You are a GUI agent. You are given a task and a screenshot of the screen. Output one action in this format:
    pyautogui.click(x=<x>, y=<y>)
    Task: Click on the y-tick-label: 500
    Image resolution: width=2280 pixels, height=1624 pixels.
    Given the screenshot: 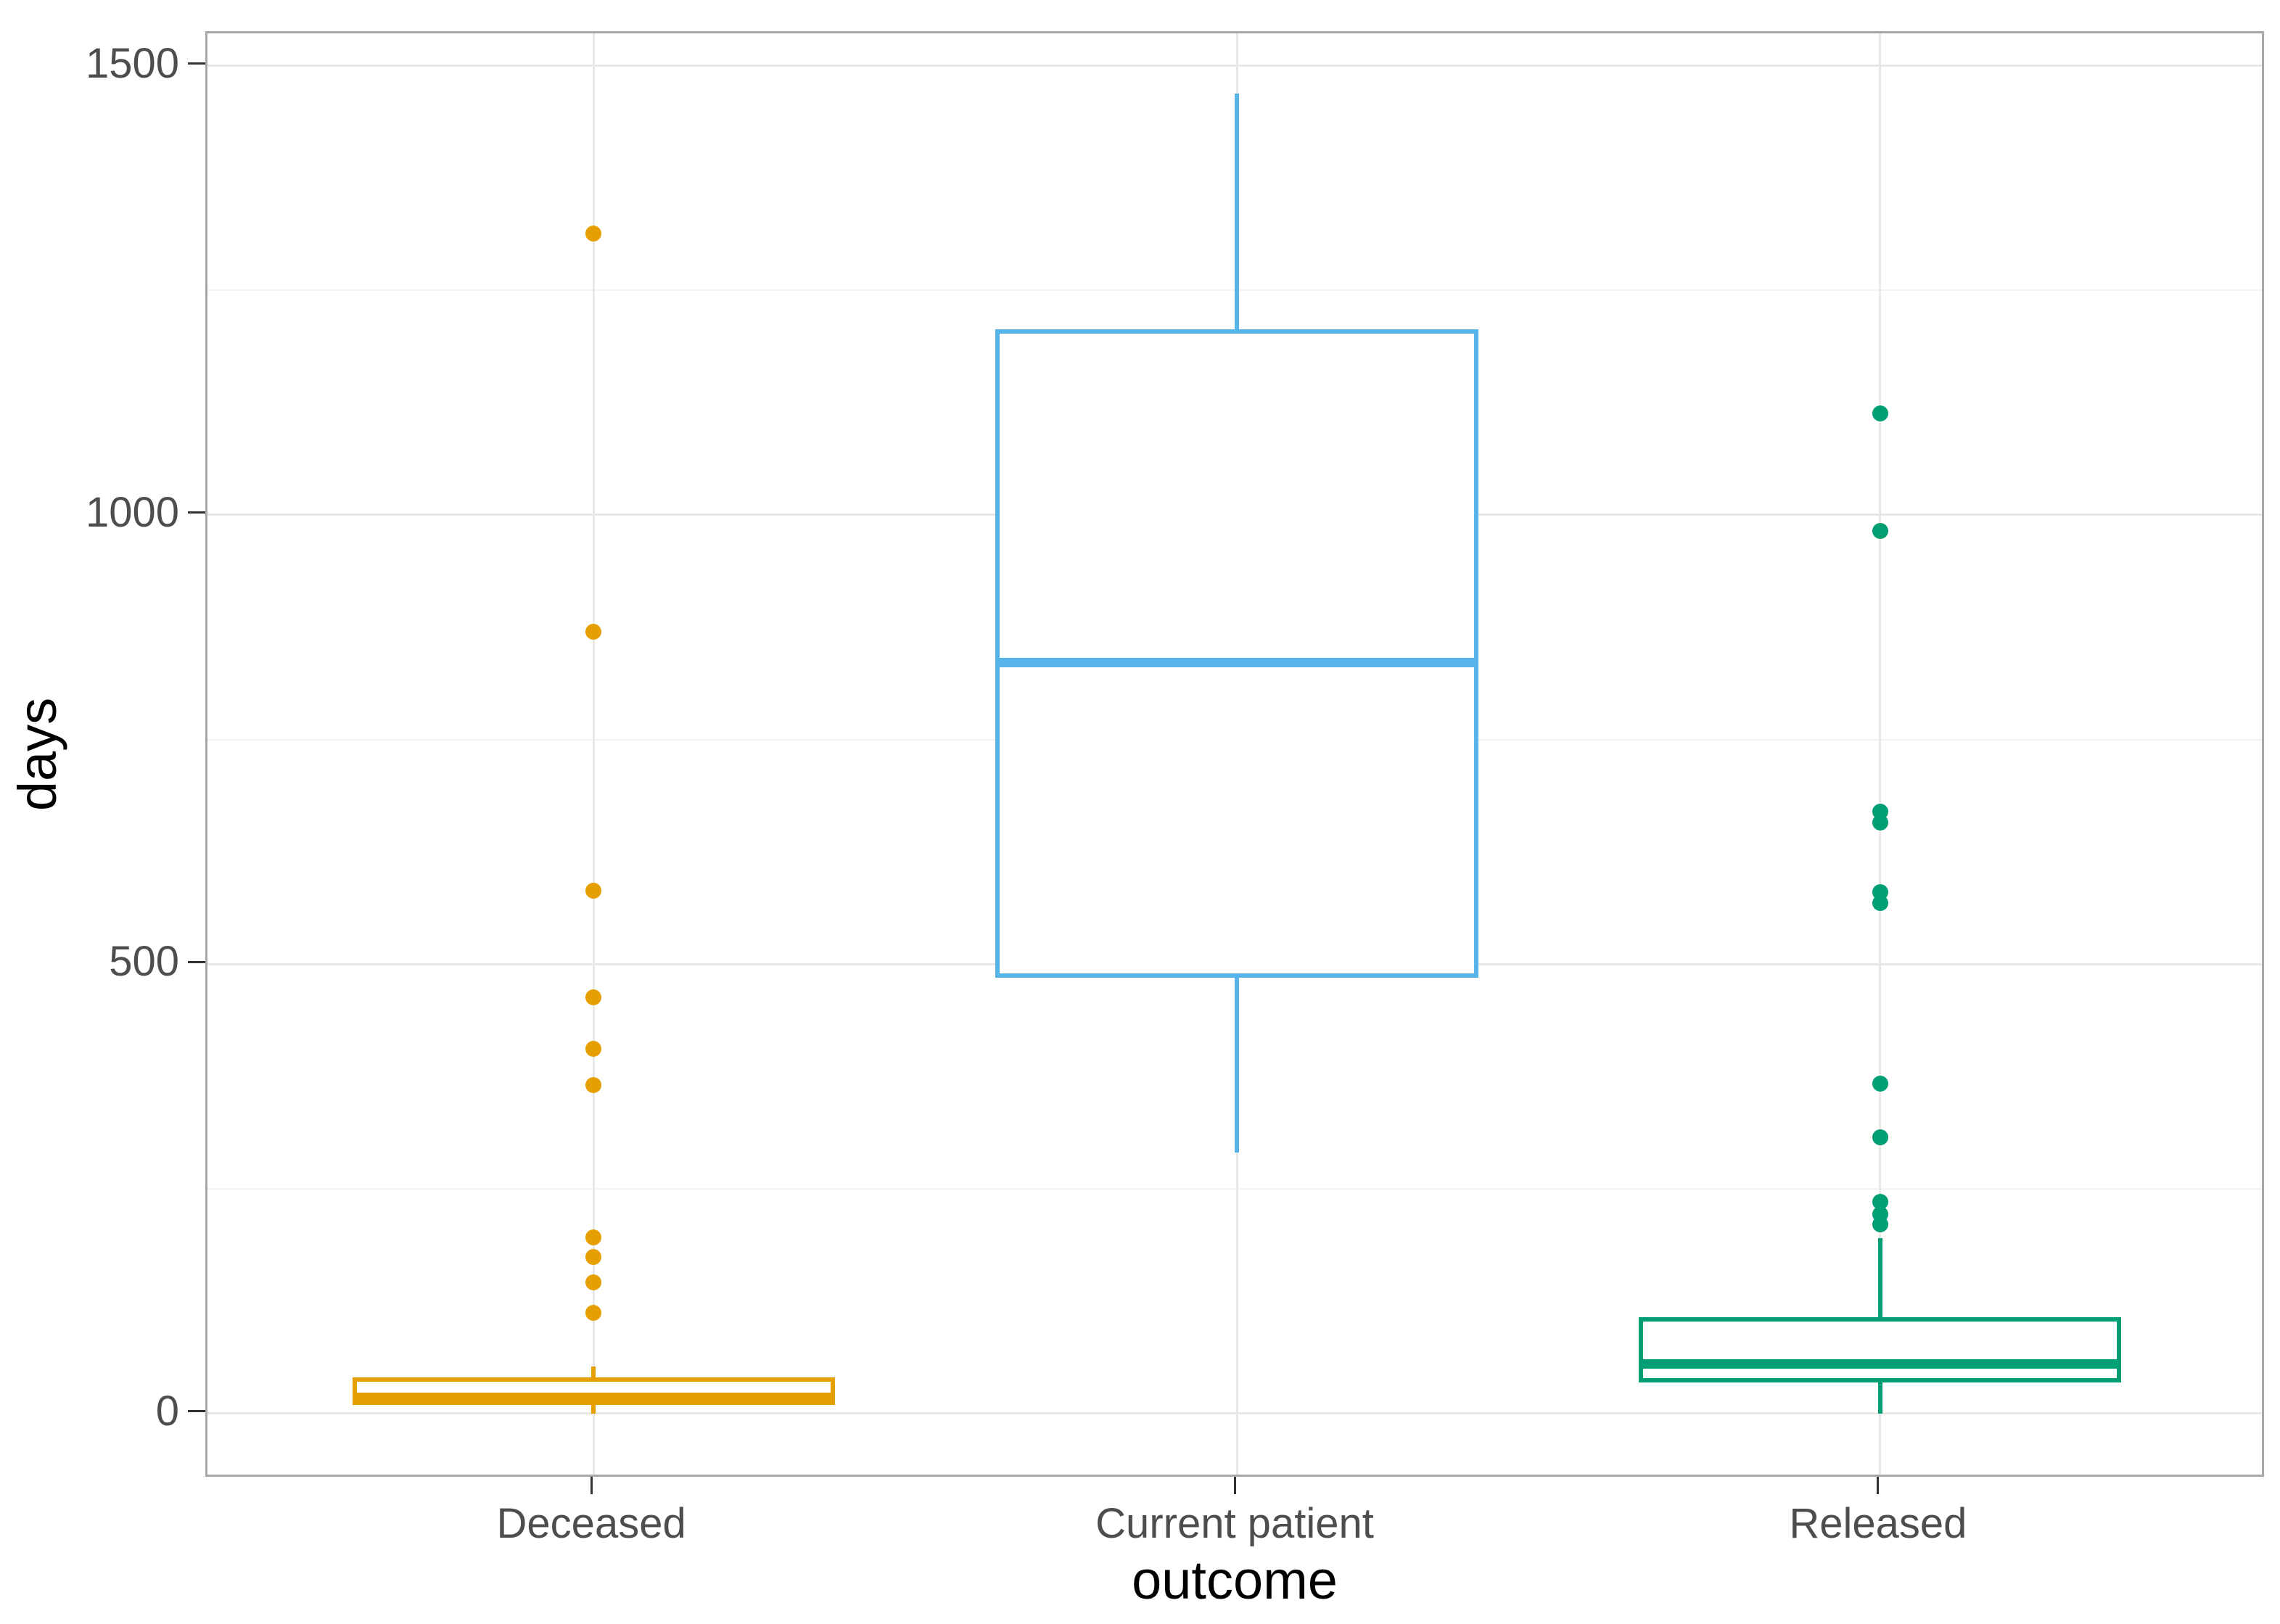 What is the action you would take?
    pyautogui.click(x=144, y=962)
    